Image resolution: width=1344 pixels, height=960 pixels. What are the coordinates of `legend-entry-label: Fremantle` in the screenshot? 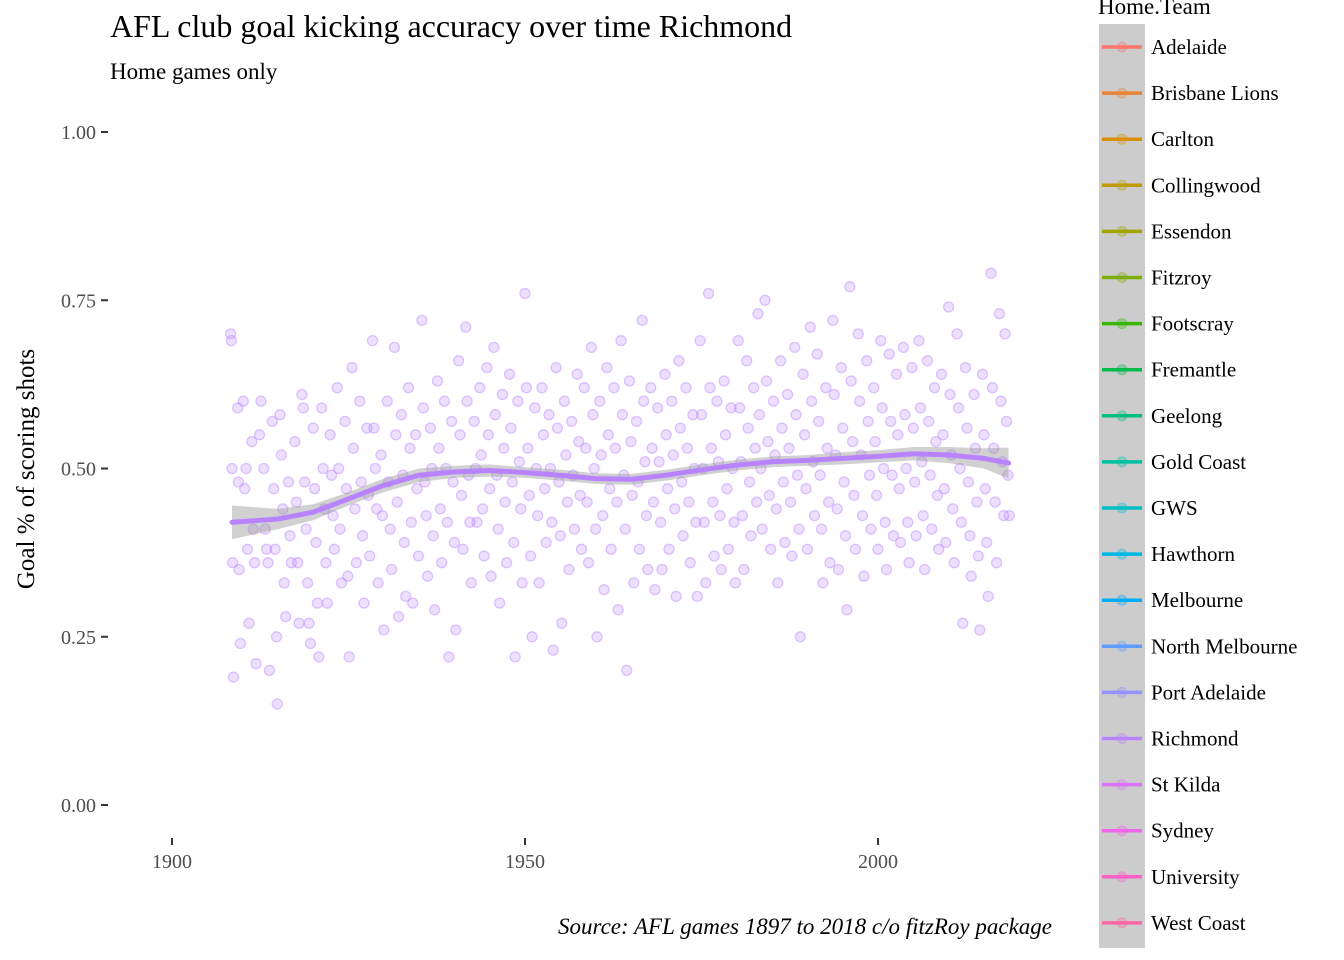 It's located at (1193, 370).